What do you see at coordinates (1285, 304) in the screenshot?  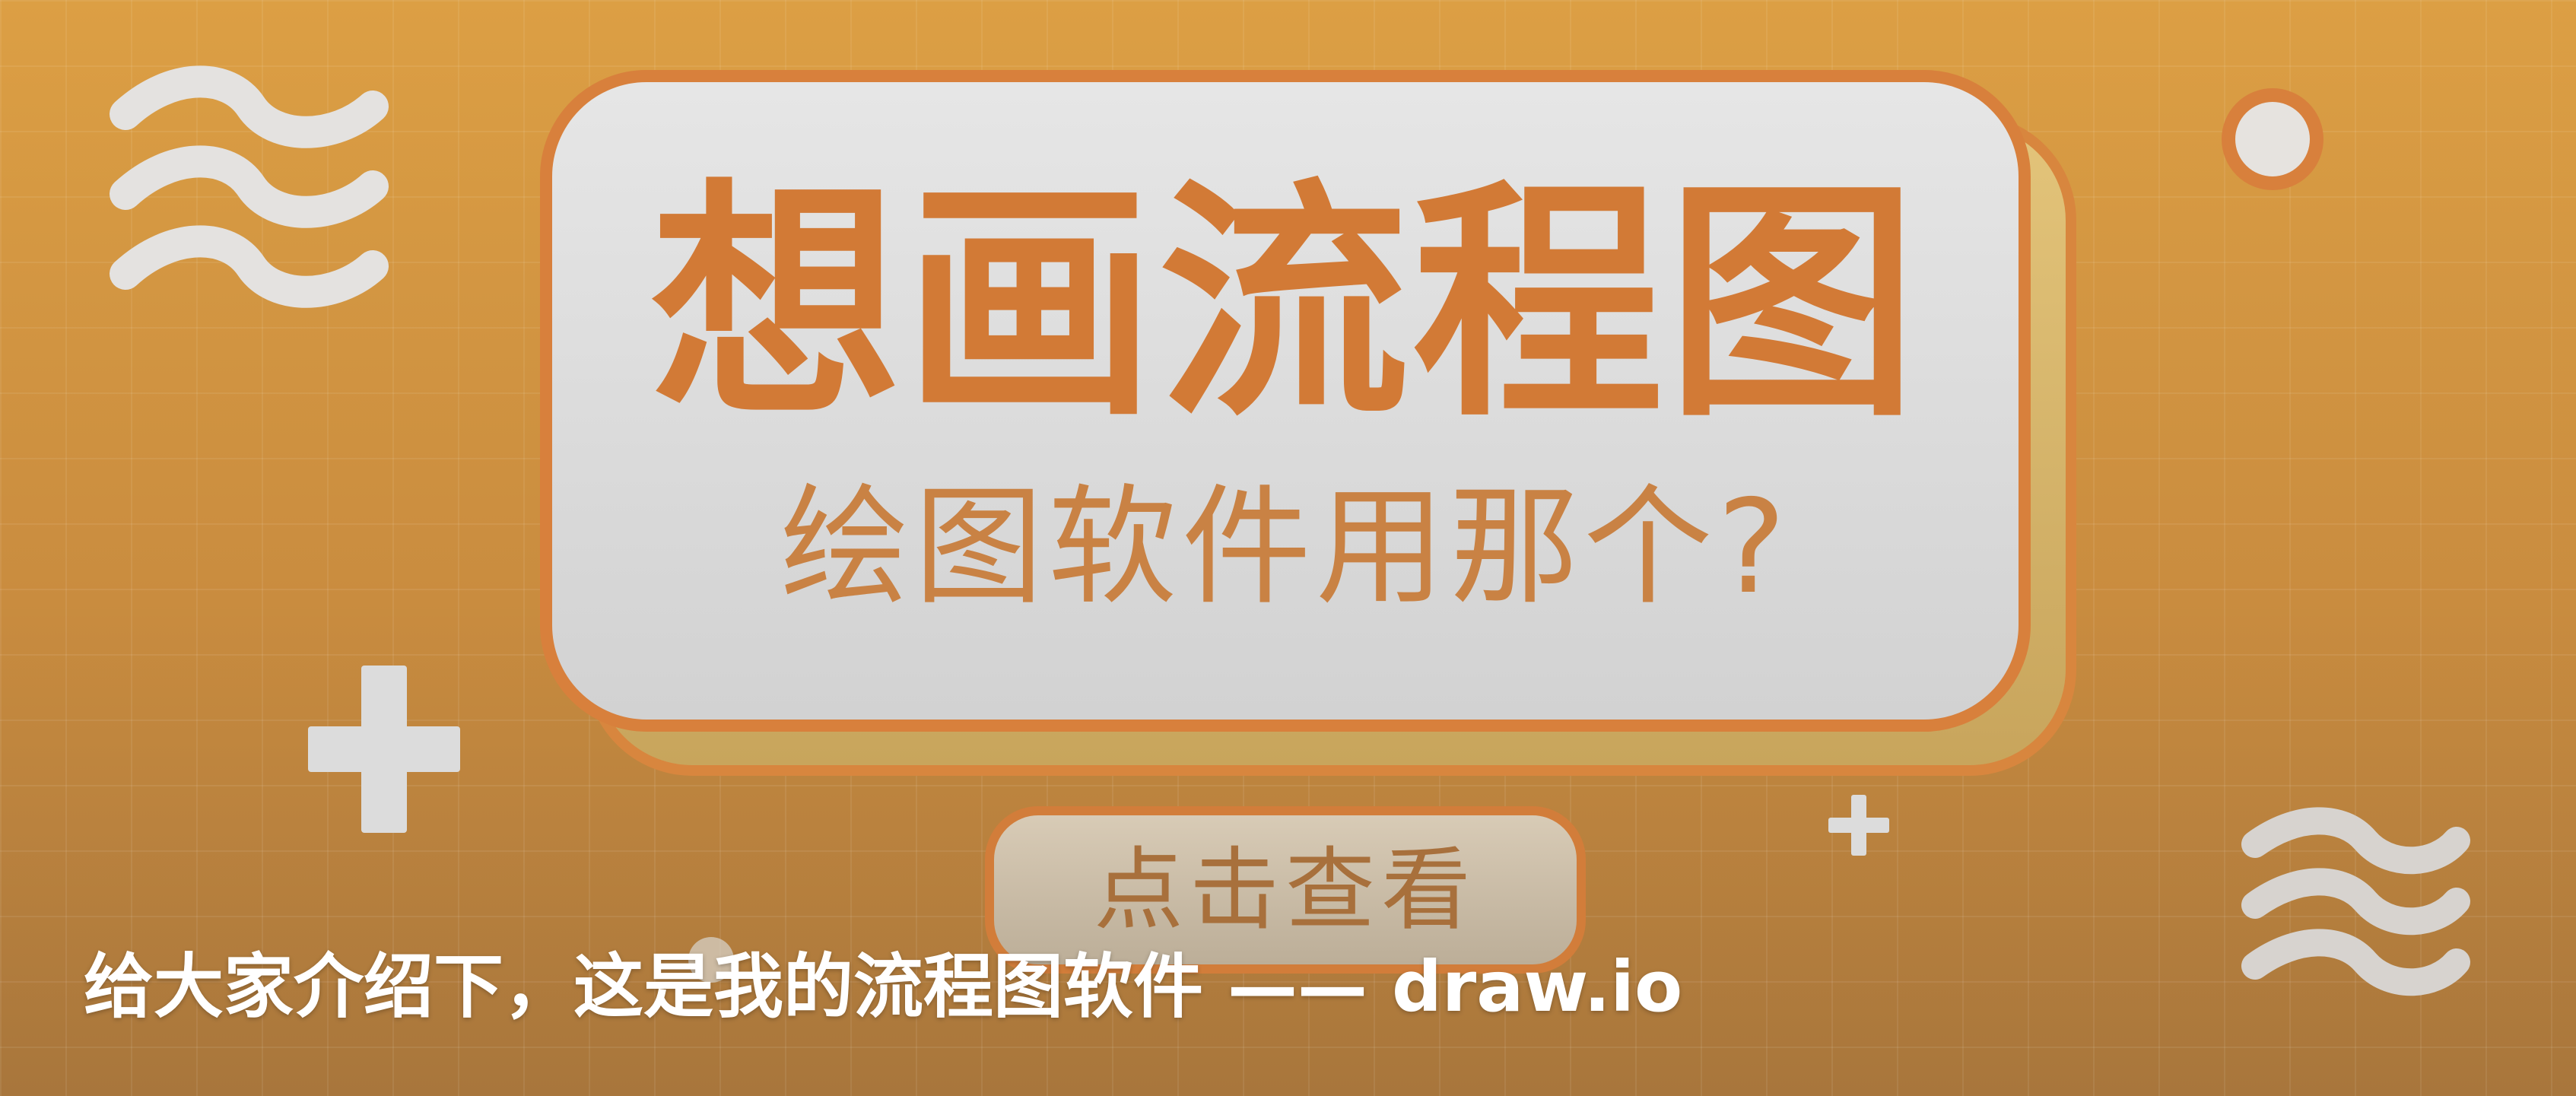 I see `banner-title: 想画流程图` at bounding box center [1285, 304].